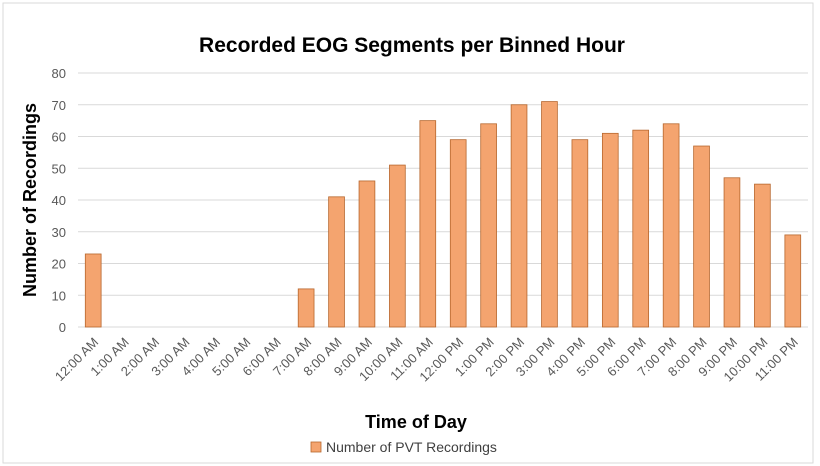 The height and width of the screenshot is (466, 820). What do you see at coordinates (59, 232) in the screenshot?
I see `y-tick-label: 30` at bounding box center [59, 232].